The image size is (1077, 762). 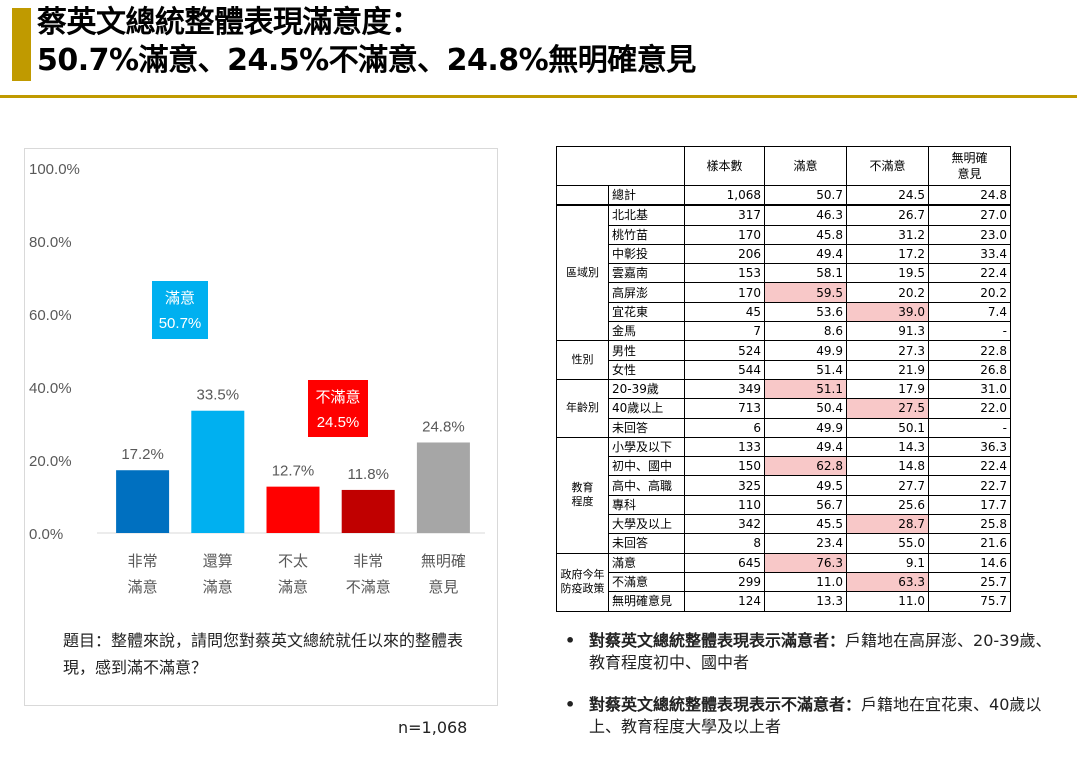 I want to click on table-cell: 53.6, so click(x=805, y=312).